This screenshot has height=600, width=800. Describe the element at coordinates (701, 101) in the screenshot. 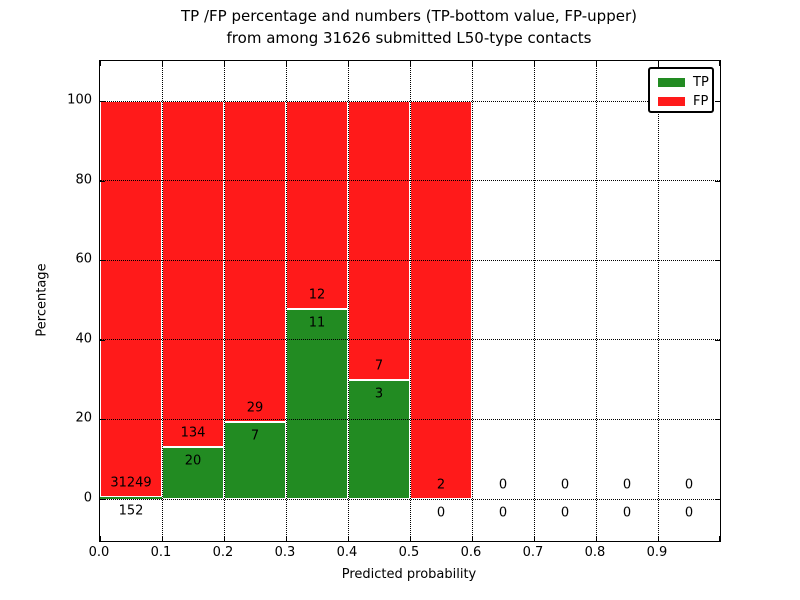

I see `fp-legend-label: FP` at that location.